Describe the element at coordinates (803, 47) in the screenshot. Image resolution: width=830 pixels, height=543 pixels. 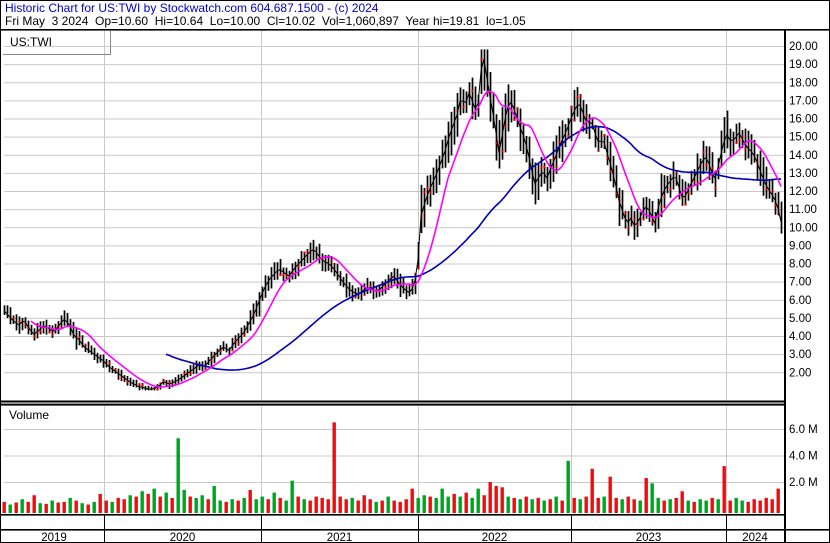
I see `price-axis-label: 20.00` at that location.